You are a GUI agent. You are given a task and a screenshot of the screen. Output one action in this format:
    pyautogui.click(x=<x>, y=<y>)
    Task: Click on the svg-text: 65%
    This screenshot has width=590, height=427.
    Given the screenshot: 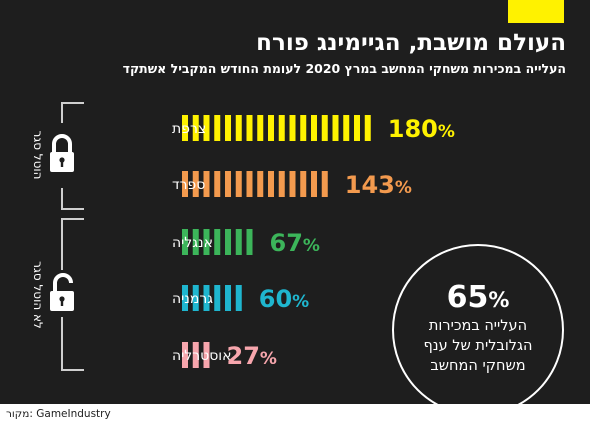 What is the action you would take?
    pyautogui.click(x=478, y=297)
    